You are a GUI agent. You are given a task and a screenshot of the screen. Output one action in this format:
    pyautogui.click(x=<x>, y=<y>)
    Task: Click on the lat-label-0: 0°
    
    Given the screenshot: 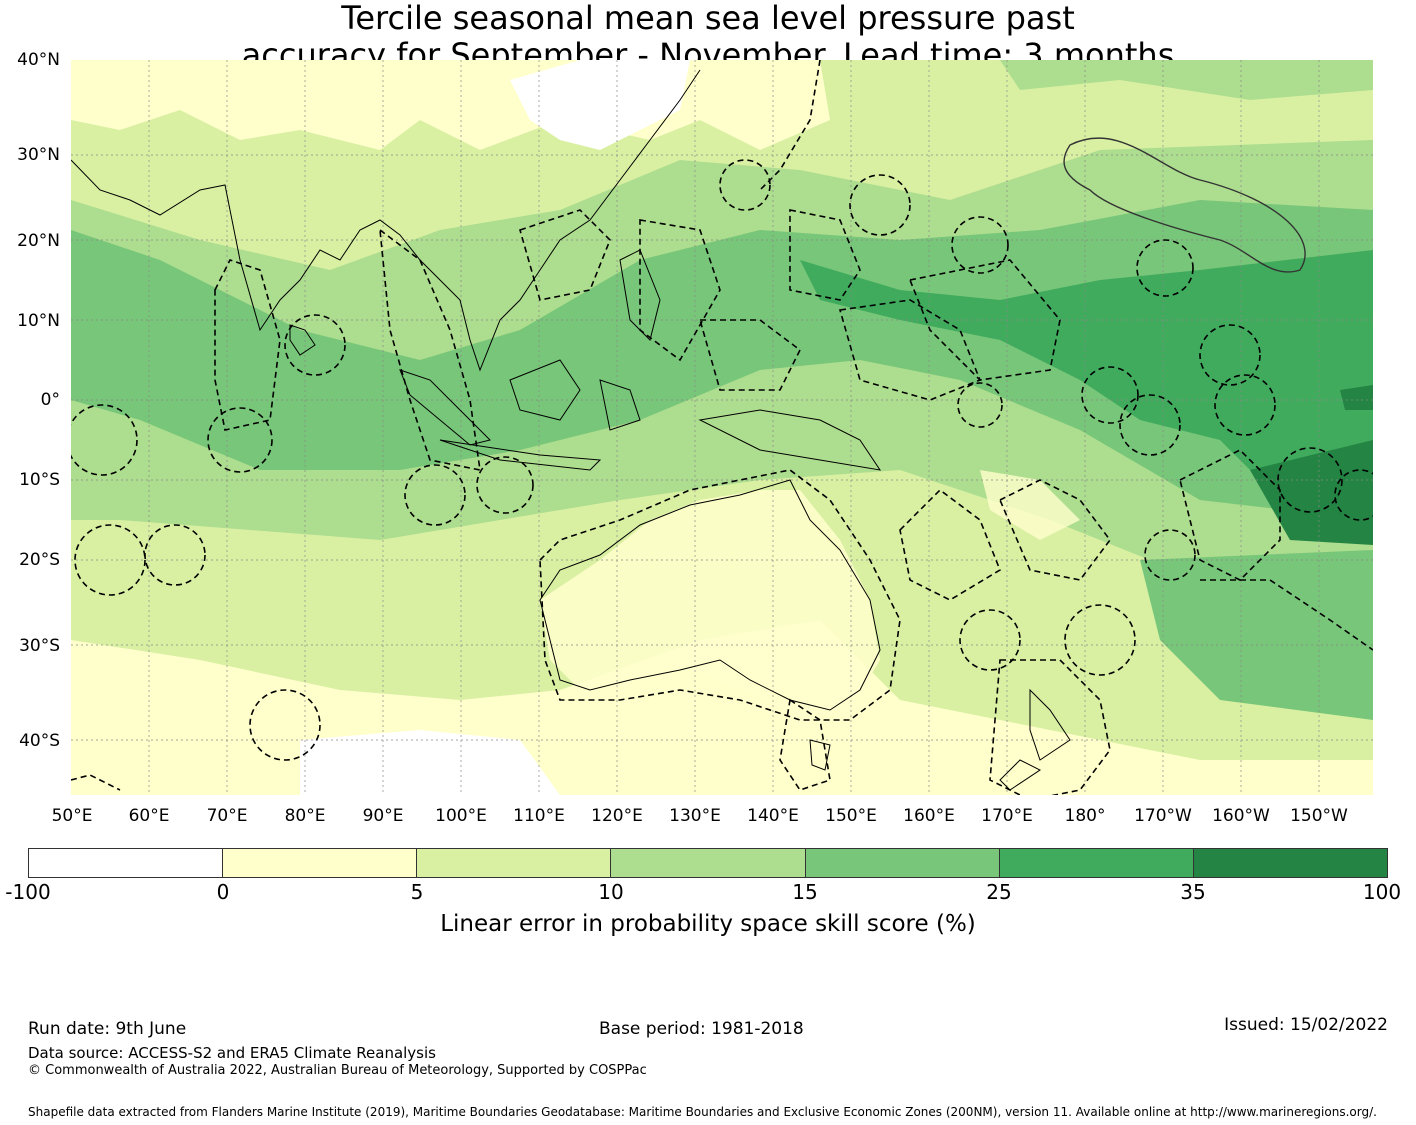 What is the action you would take?
    pyautogui.click(x=50, y=400)
    